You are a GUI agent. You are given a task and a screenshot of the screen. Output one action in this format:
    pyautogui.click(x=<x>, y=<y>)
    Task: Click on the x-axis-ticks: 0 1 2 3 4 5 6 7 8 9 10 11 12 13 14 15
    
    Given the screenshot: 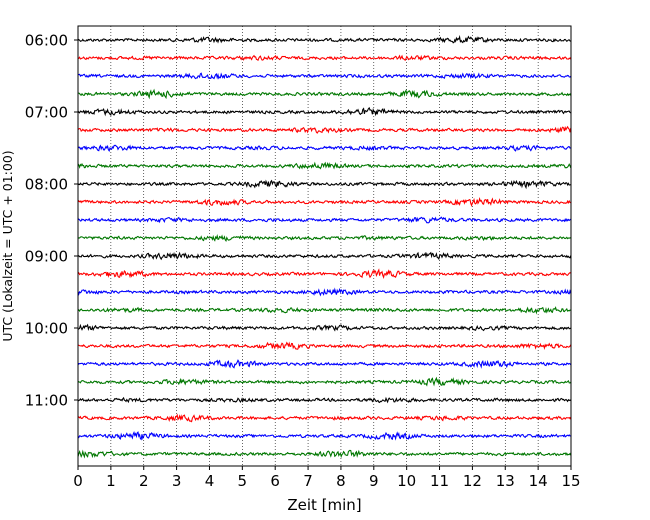 What is the action you would take?
    pyautogui.click(x=327, y=478)
    